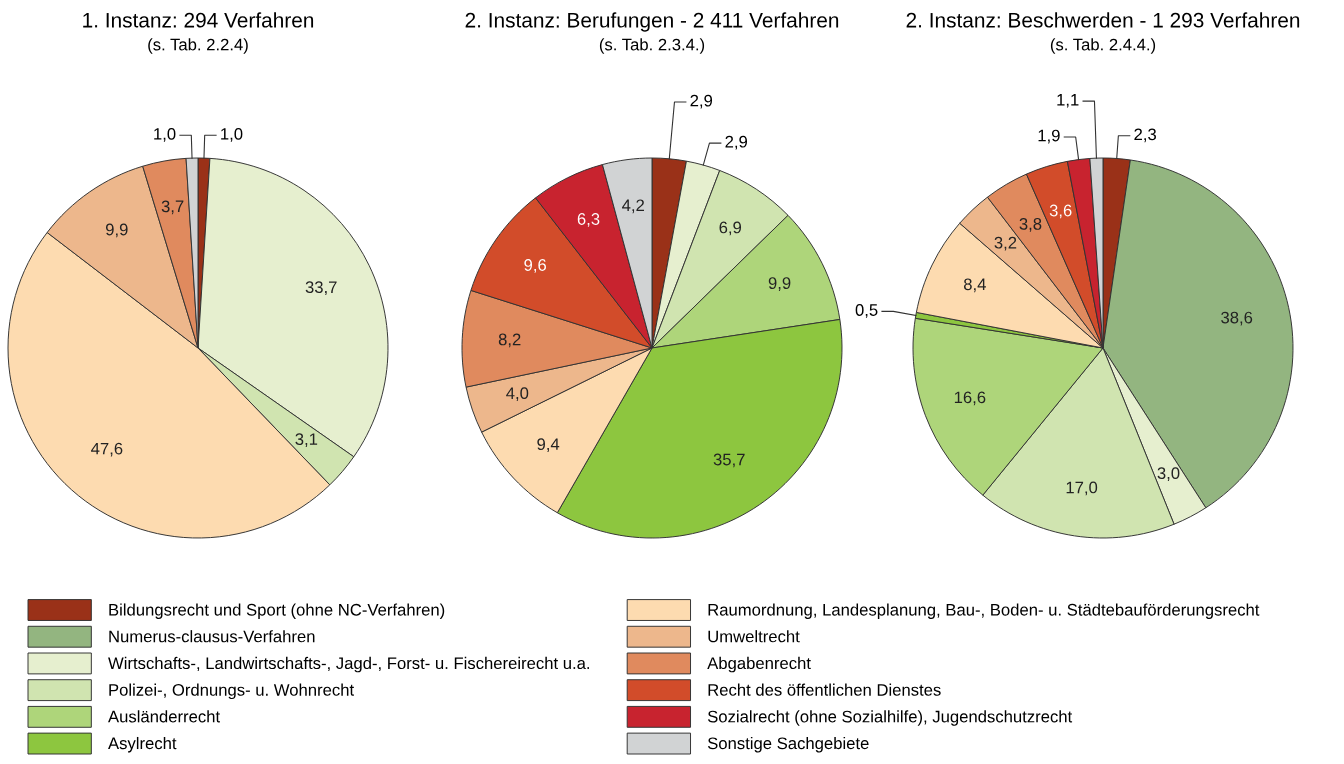 This screenshot has width=1344, height=764. I want to click on data-label: 3,8, so click(1030, 225).